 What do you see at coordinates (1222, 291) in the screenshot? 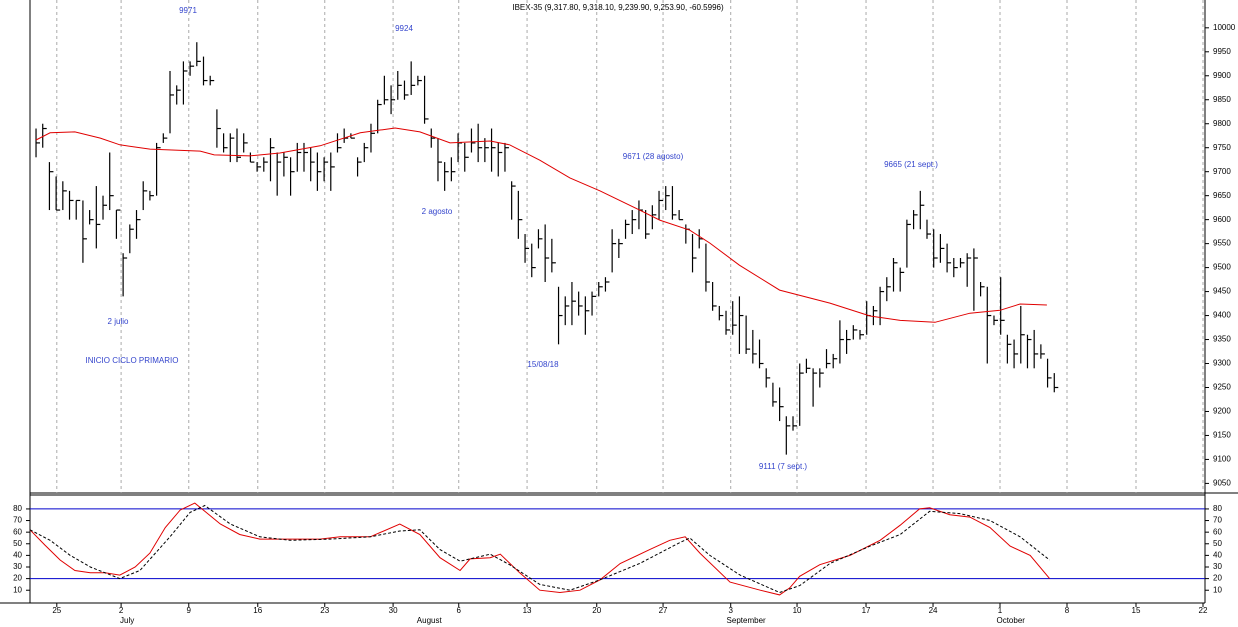
I see `y-tick-label: 9450` at bounding box center [1222, 291].